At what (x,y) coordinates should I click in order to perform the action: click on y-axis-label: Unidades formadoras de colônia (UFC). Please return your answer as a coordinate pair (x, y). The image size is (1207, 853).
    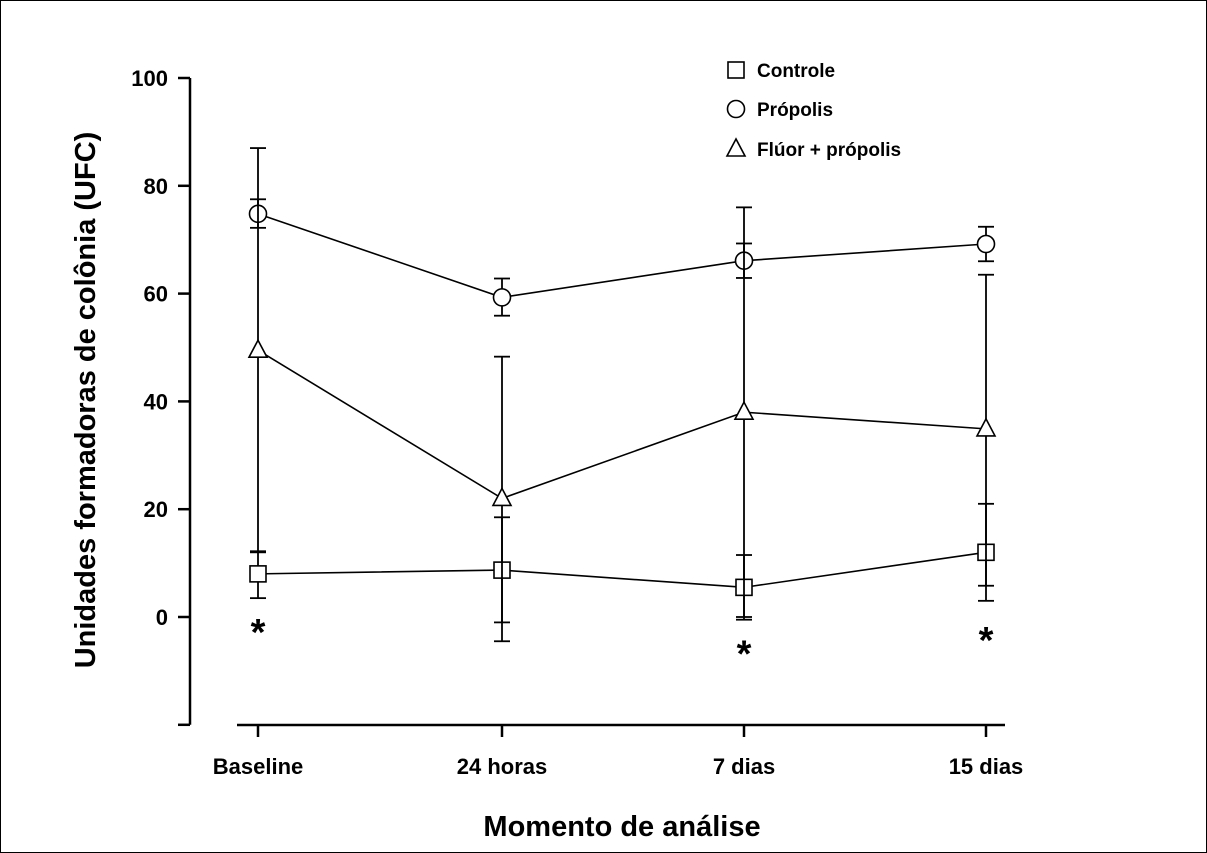
    Looking at the image, I should click on (86, 400).